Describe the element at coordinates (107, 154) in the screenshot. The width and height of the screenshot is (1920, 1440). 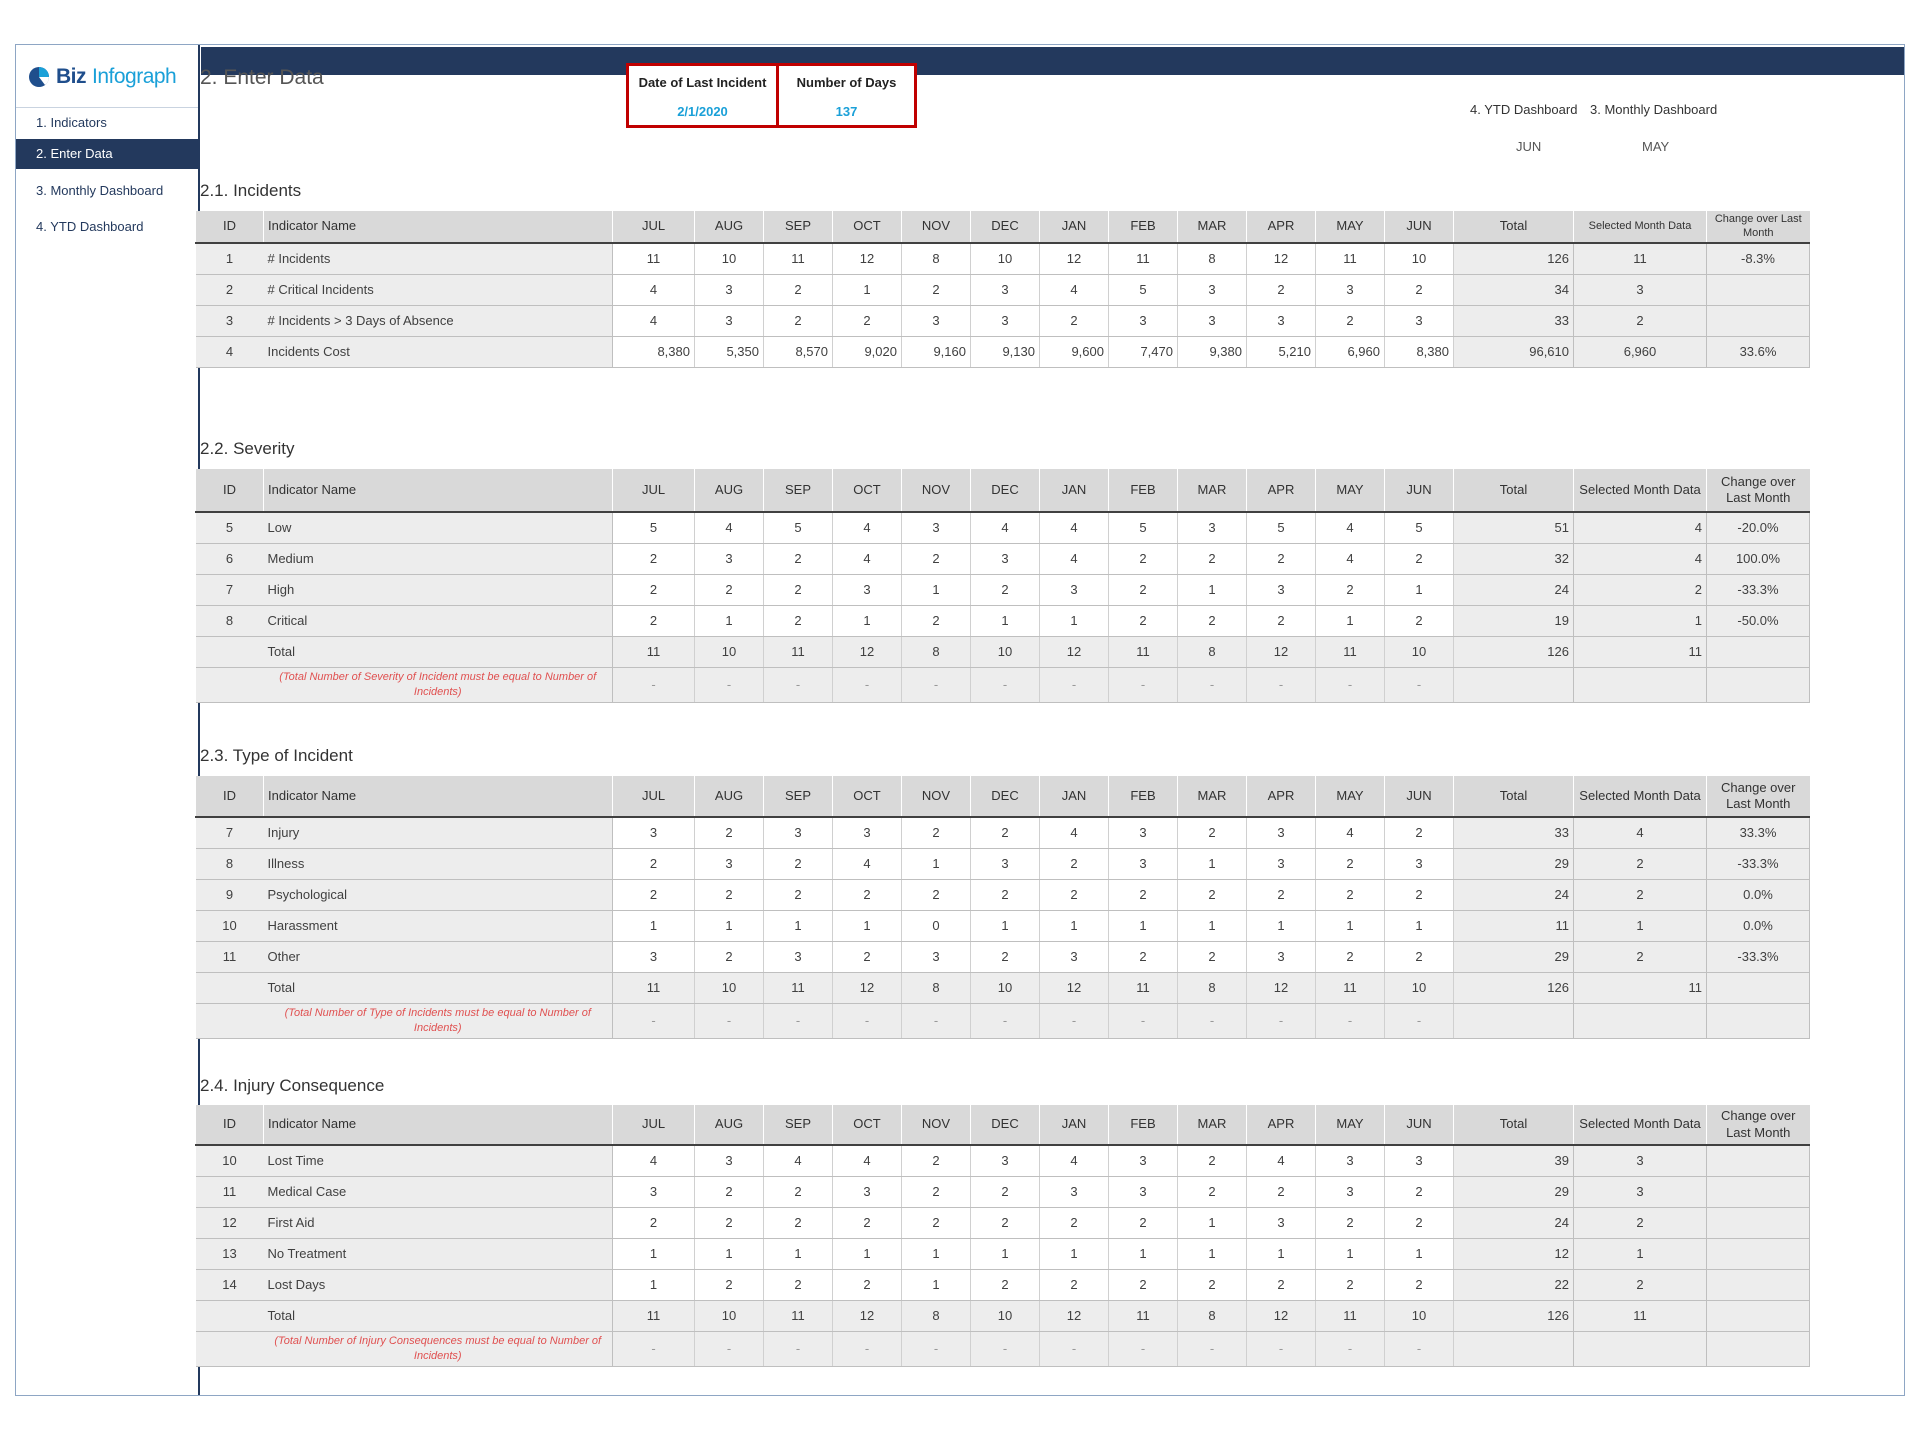
I see `nav-item-enter-data: 2. Enter Data` at that location.